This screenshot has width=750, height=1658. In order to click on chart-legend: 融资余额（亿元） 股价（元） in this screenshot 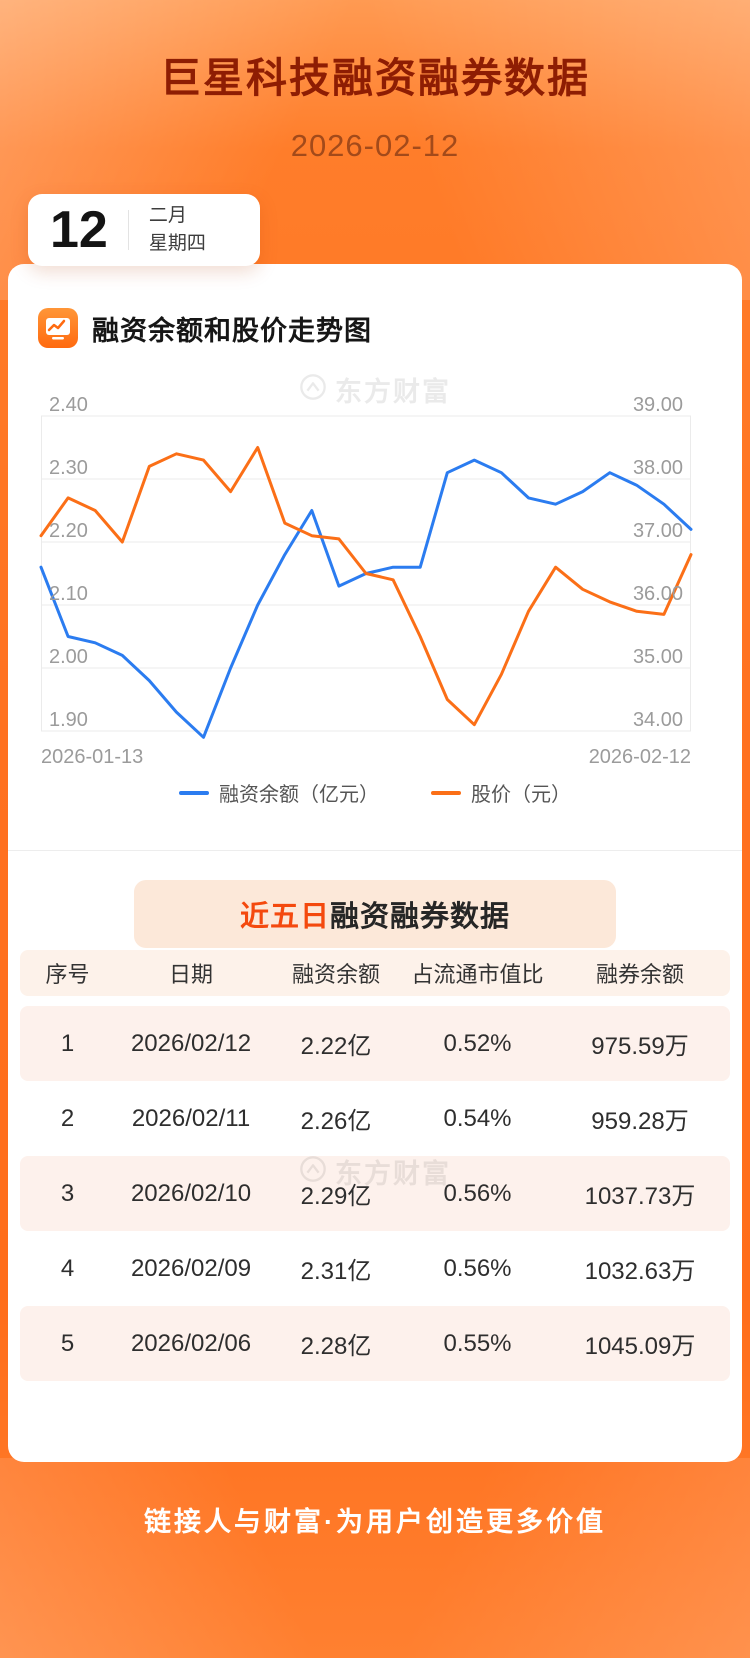, I will do `click(375, 792)`.